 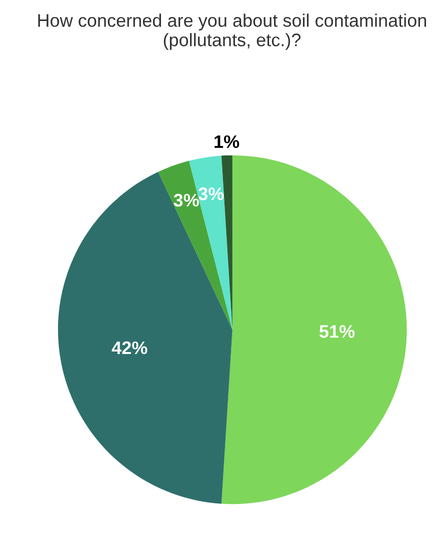 What do you see at coordinates (130, 347) in the screenshot?
I see `data-label: 42%` at bounding box center [130, 347].